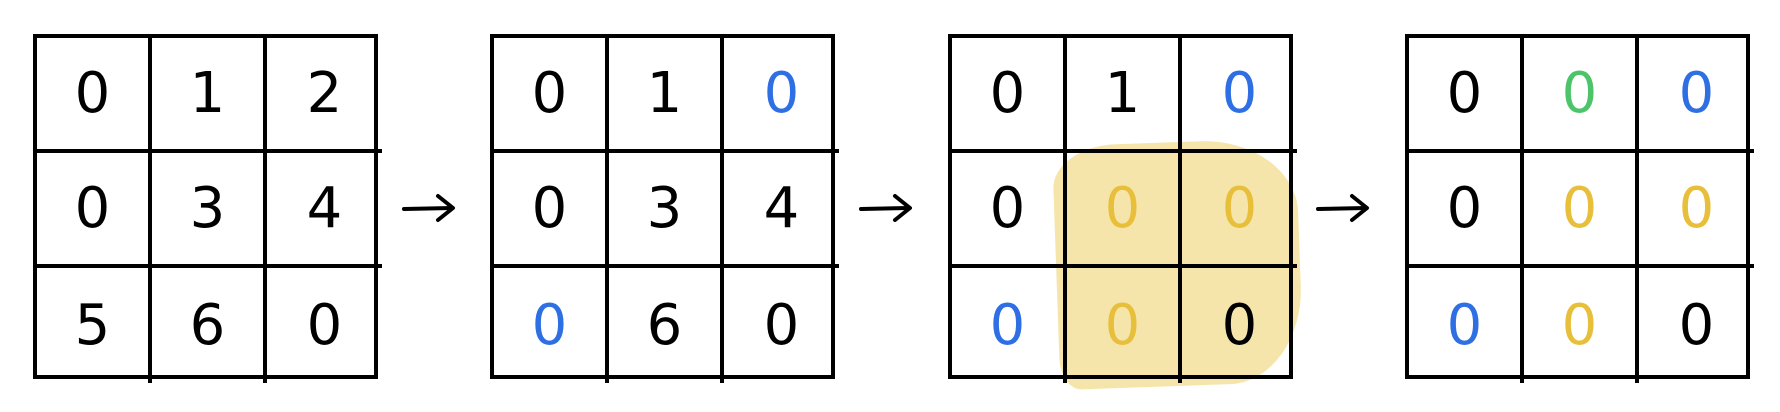  Describe the element at coordinates (1239, 210) in the screenshot. I see `grid-3-cell-5: 0` at that location.